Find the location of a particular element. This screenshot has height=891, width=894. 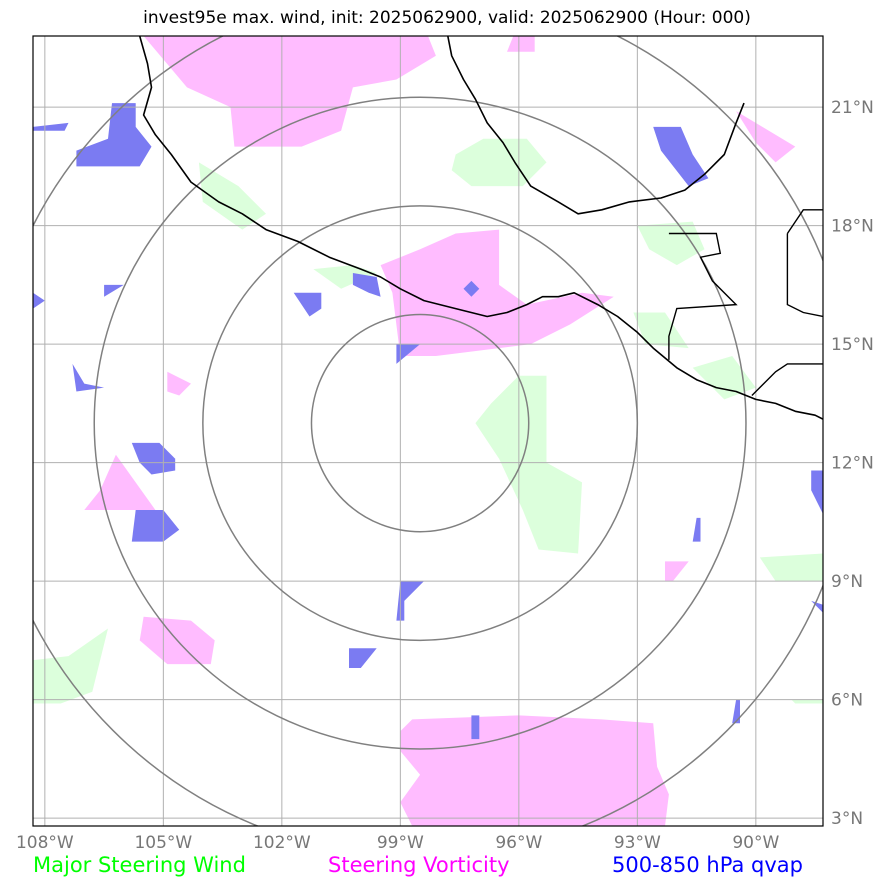

range-ring is located at coordinates (420, 423).